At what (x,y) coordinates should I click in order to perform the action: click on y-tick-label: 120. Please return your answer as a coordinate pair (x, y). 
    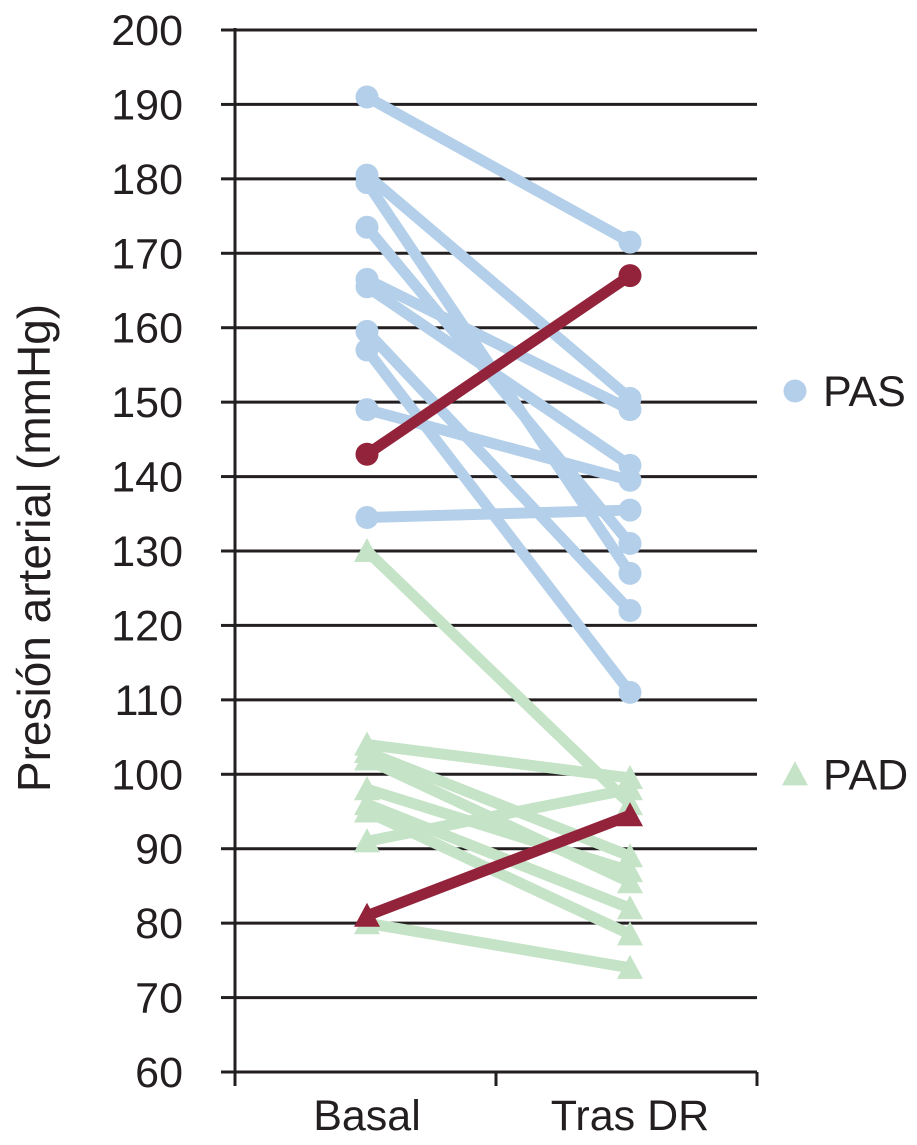
    Looking at the image, I should click on (147, 626).